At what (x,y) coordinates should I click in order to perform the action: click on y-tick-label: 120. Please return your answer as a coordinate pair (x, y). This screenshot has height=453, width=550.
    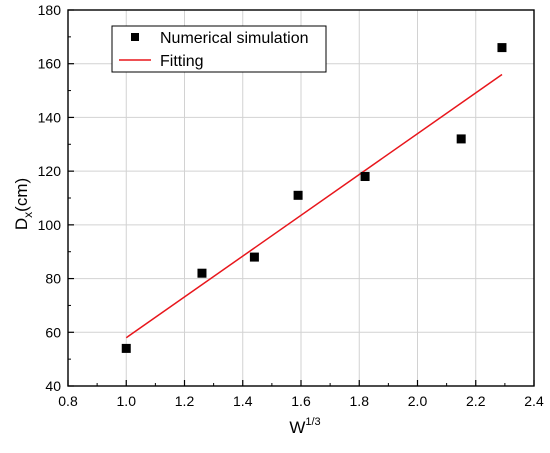
    Looking at the image, I should click on (50, 171).